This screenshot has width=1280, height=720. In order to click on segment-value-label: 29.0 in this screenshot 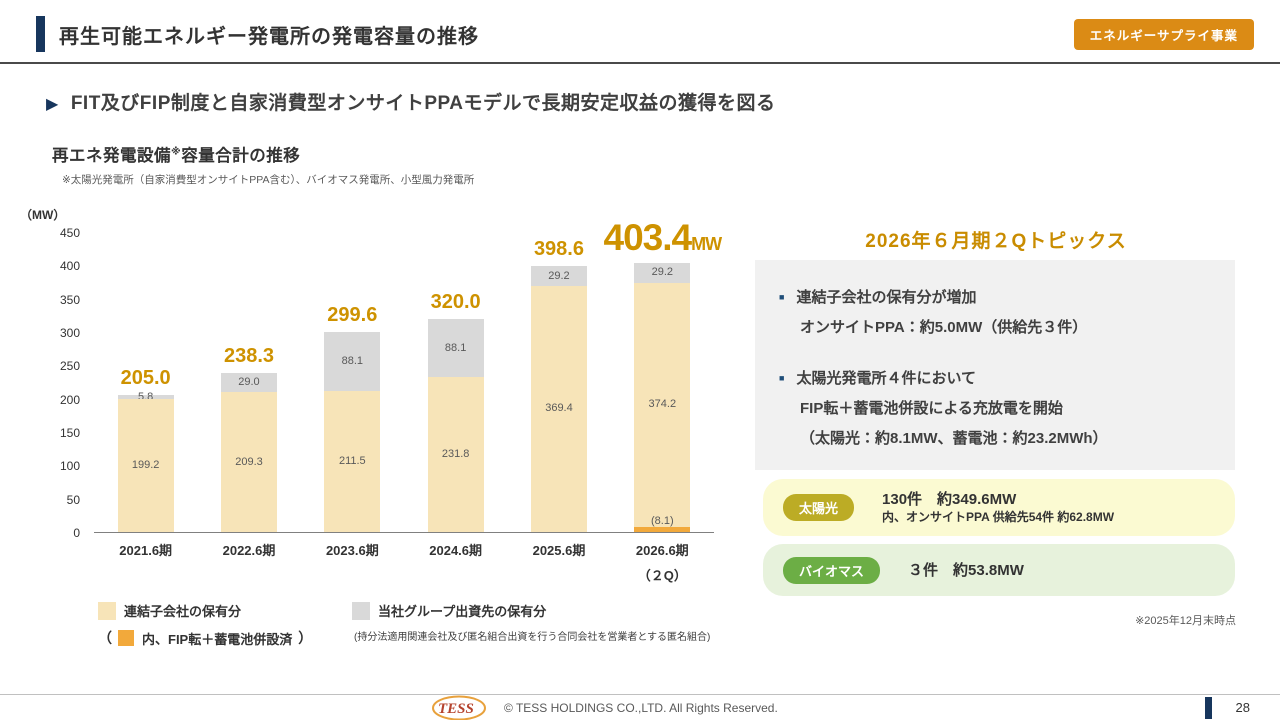, I will do `click(249, 382)`.